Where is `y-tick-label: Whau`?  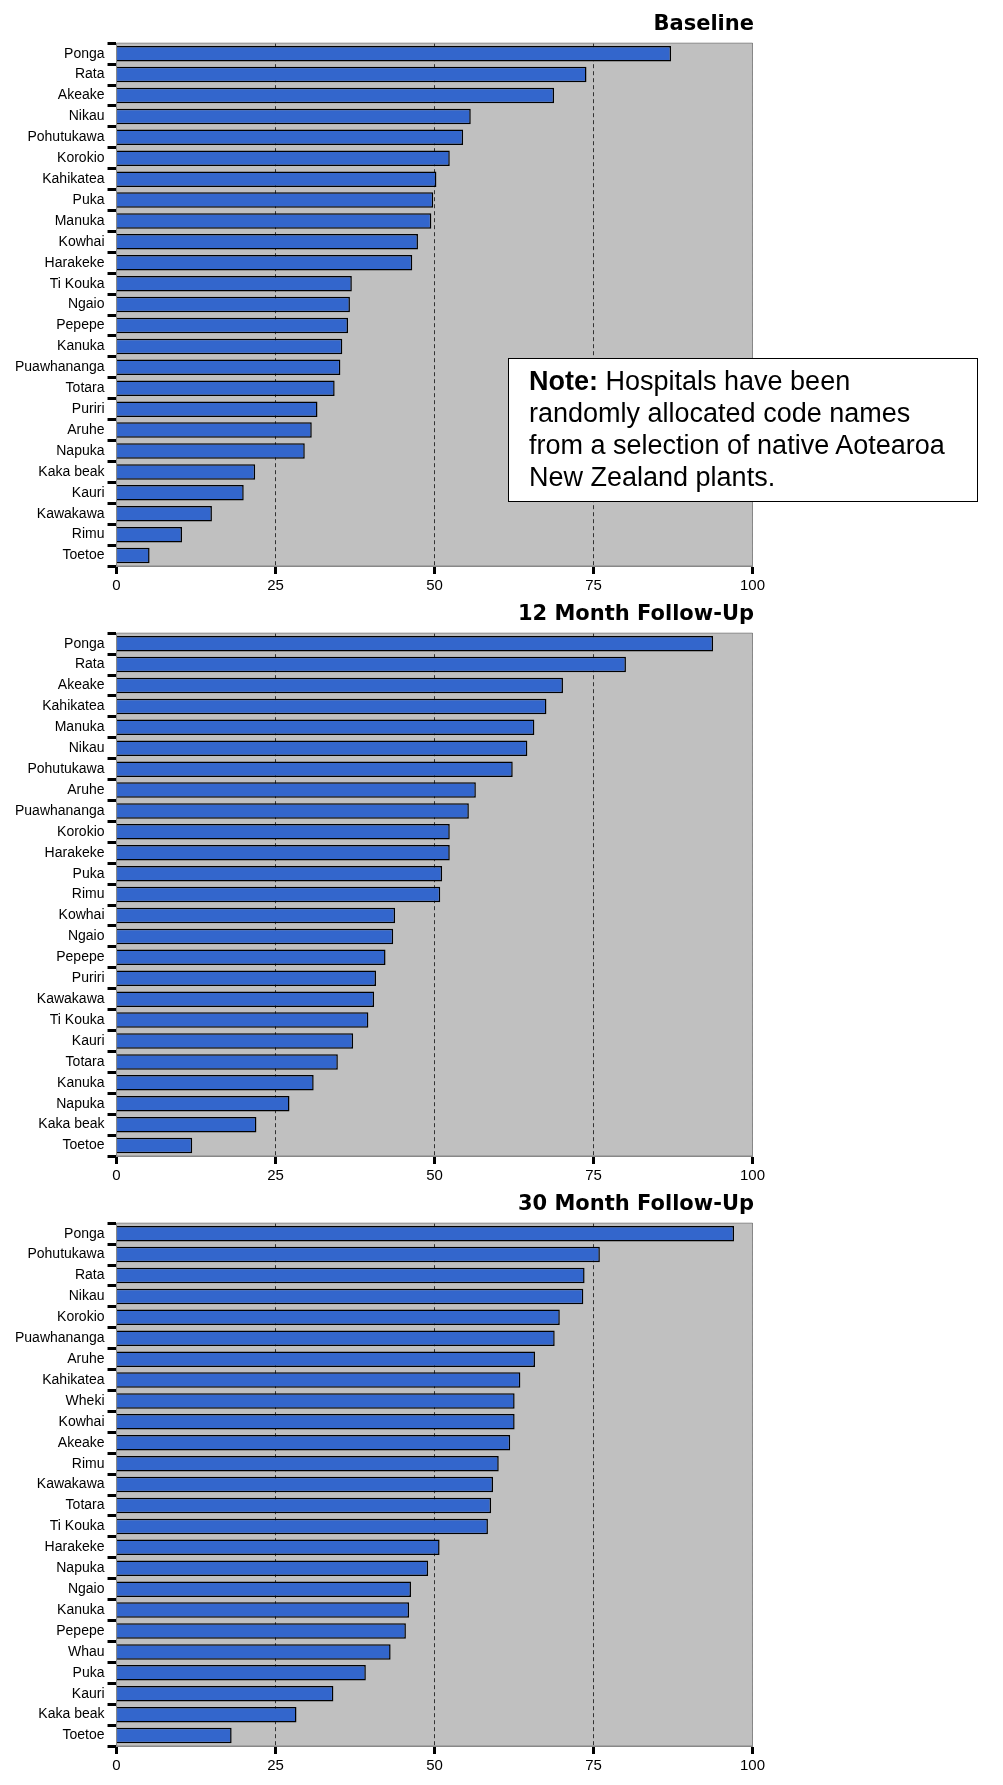 y-tick-label: Whau is located at coordinates (86, 1650).